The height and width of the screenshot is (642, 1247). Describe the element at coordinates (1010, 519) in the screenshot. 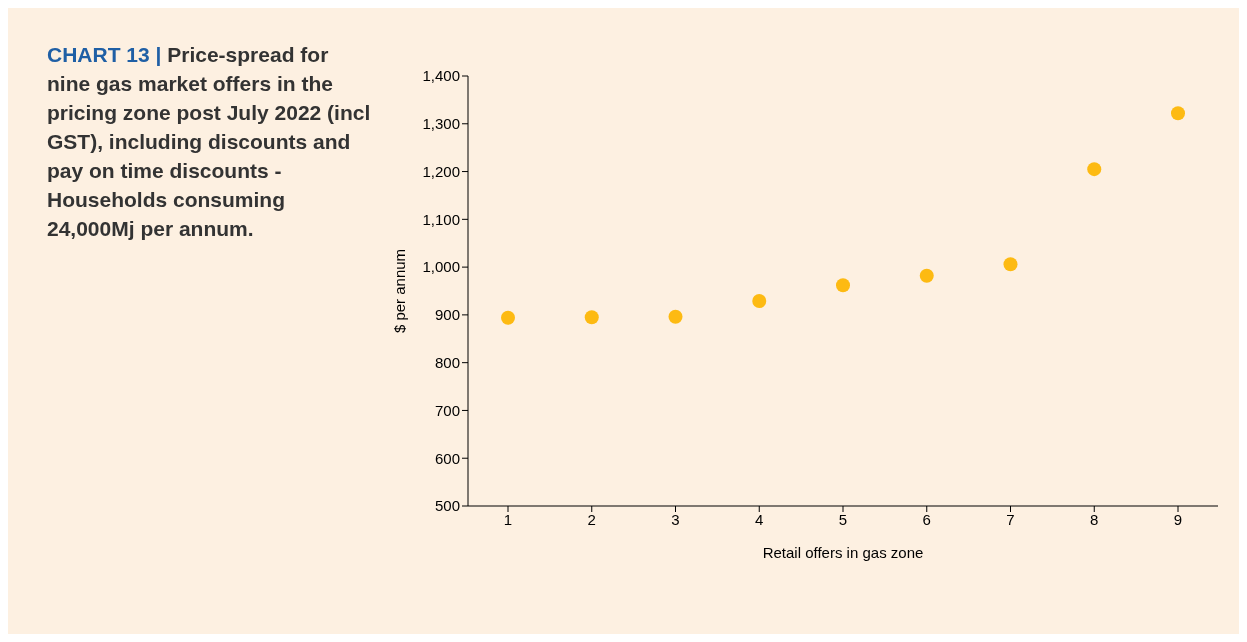

I see `x-tick-label: 7` at that location.